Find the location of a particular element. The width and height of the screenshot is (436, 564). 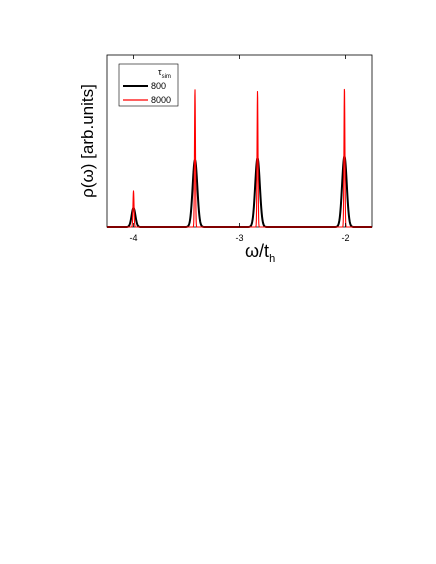

x-axis-label-sub: h is located at coordinates (272, 259).